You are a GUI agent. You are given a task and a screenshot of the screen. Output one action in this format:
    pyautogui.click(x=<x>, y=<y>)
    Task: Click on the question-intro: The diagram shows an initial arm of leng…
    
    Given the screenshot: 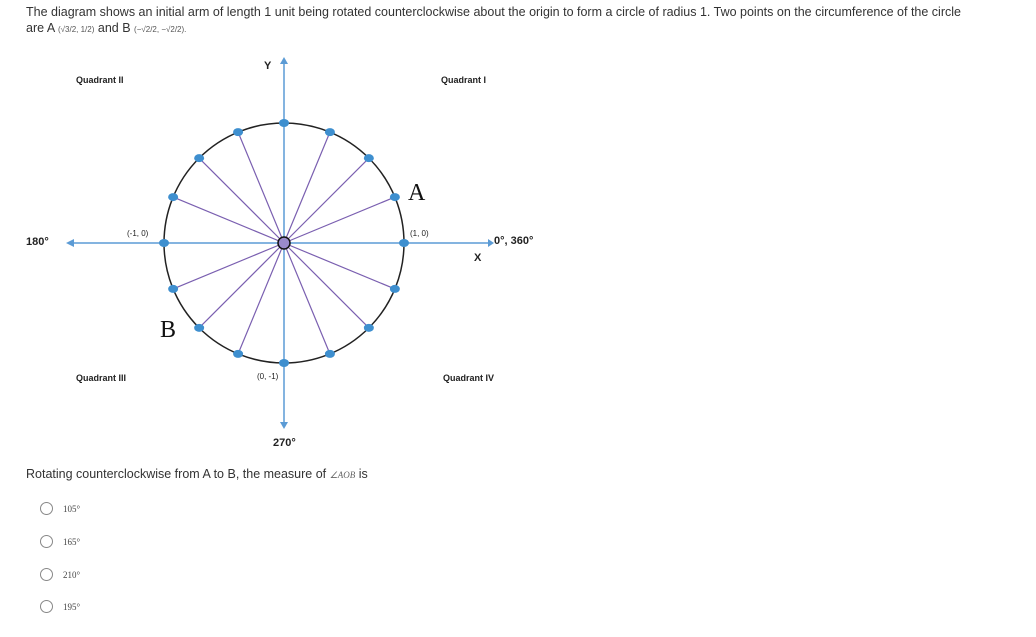 What is the action you would take?
    pyautogui.click(x=493, y=20)
    